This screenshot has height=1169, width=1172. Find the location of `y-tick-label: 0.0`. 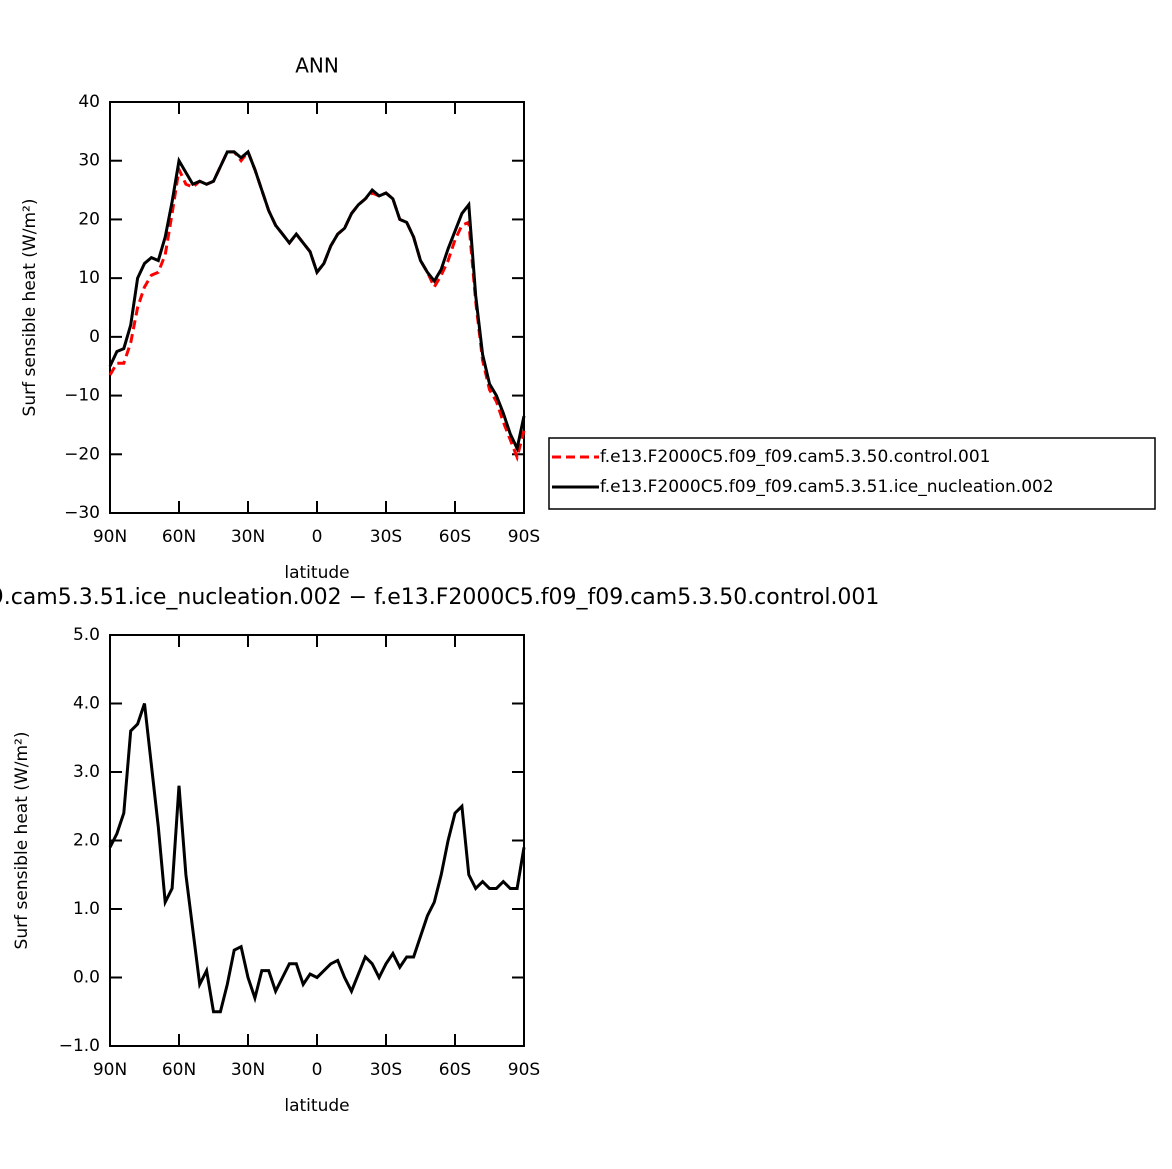

y-tick-label: 0.0 is located at coordinates (86, 978).